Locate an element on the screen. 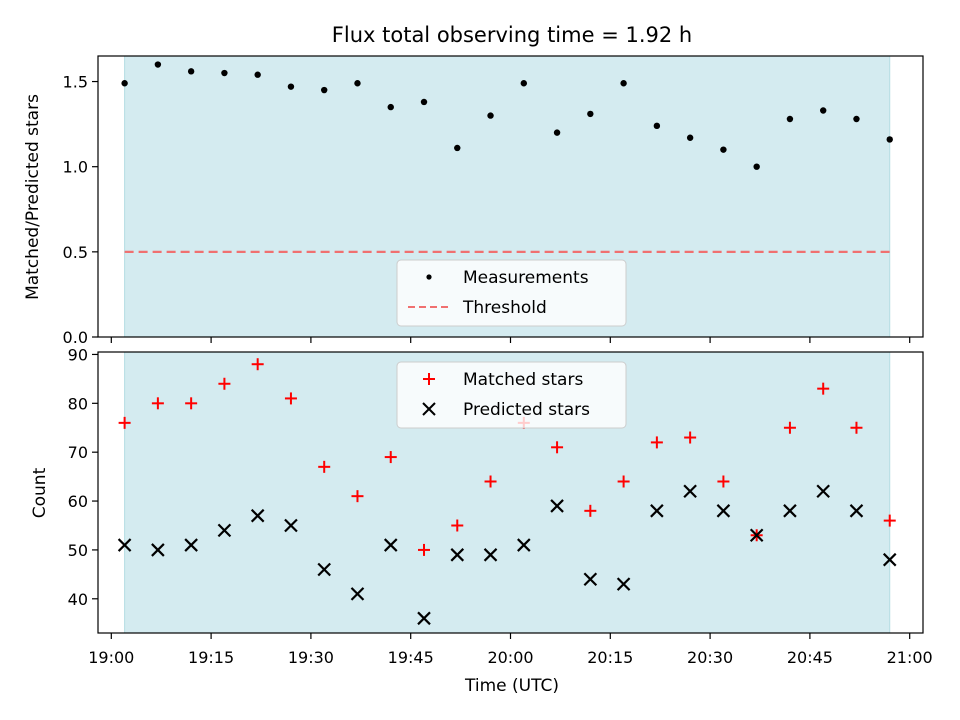  ratio-x-ticks is located at coordinates (510, 340).